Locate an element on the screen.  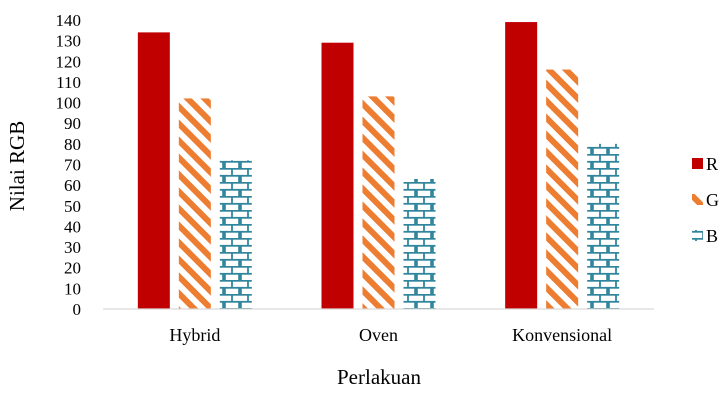
bar-r-konvensional is located at coordinates (521, 166).